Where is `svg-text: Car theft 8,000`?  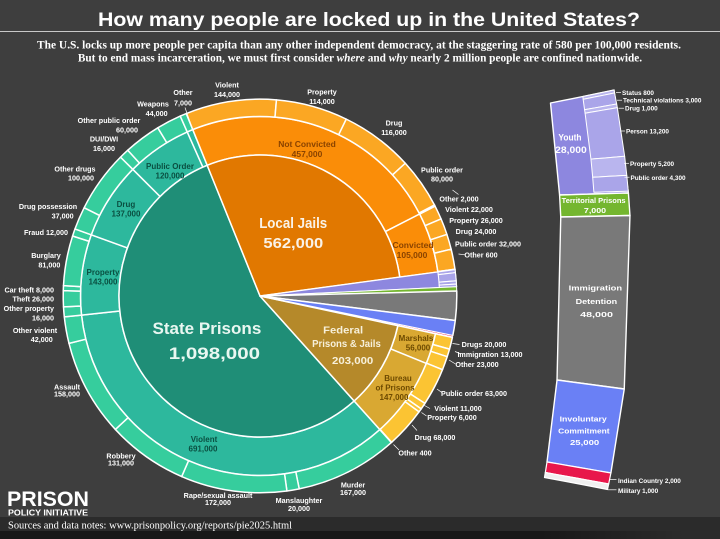
svg-text: Car theft 8,000 is located at coordinates (29, 289).